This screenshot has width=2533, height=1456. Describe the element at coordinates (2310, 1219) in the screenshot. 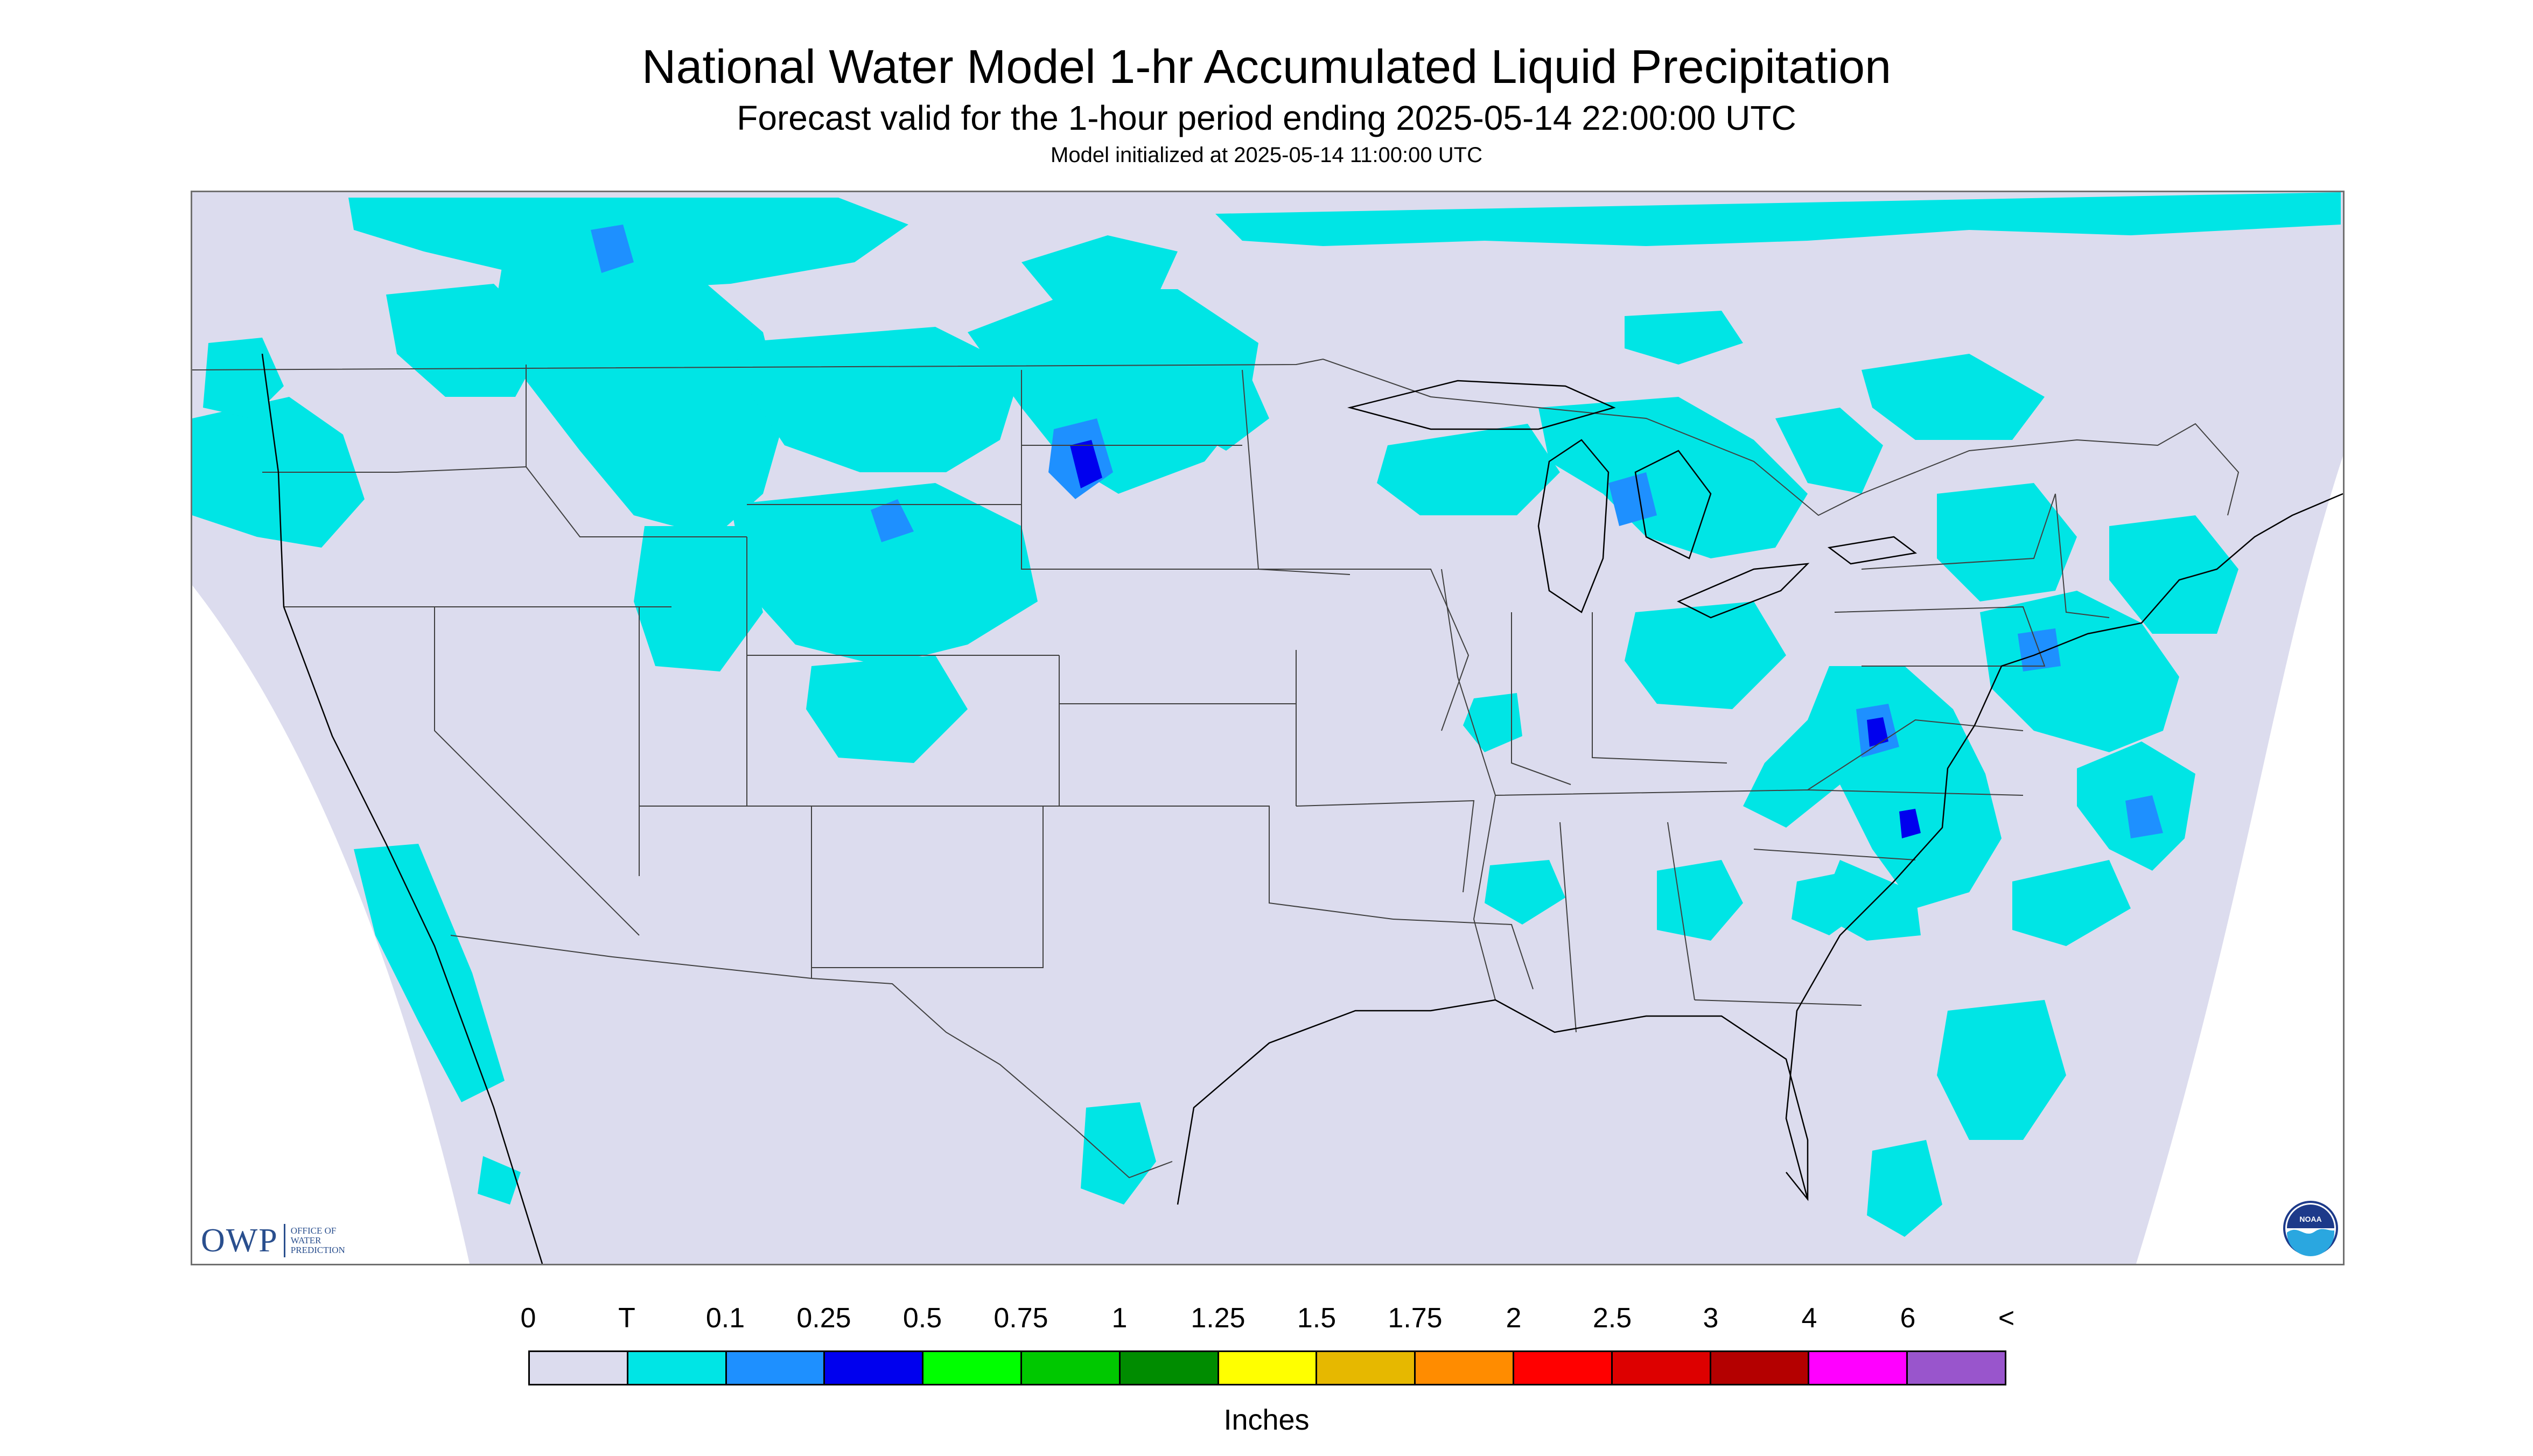

I see `noaa-text: NOAA` at that location.